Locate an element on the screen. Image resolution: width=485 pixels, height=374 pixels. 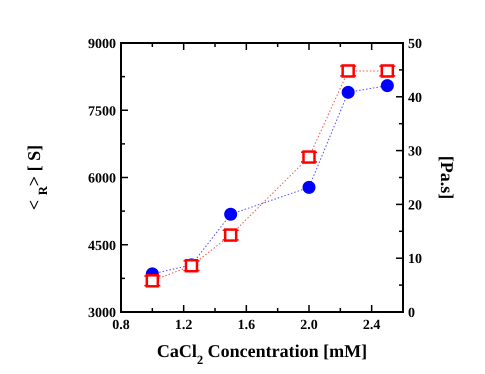
y2-tick-label: 0 is located at coordinates (411, 313).